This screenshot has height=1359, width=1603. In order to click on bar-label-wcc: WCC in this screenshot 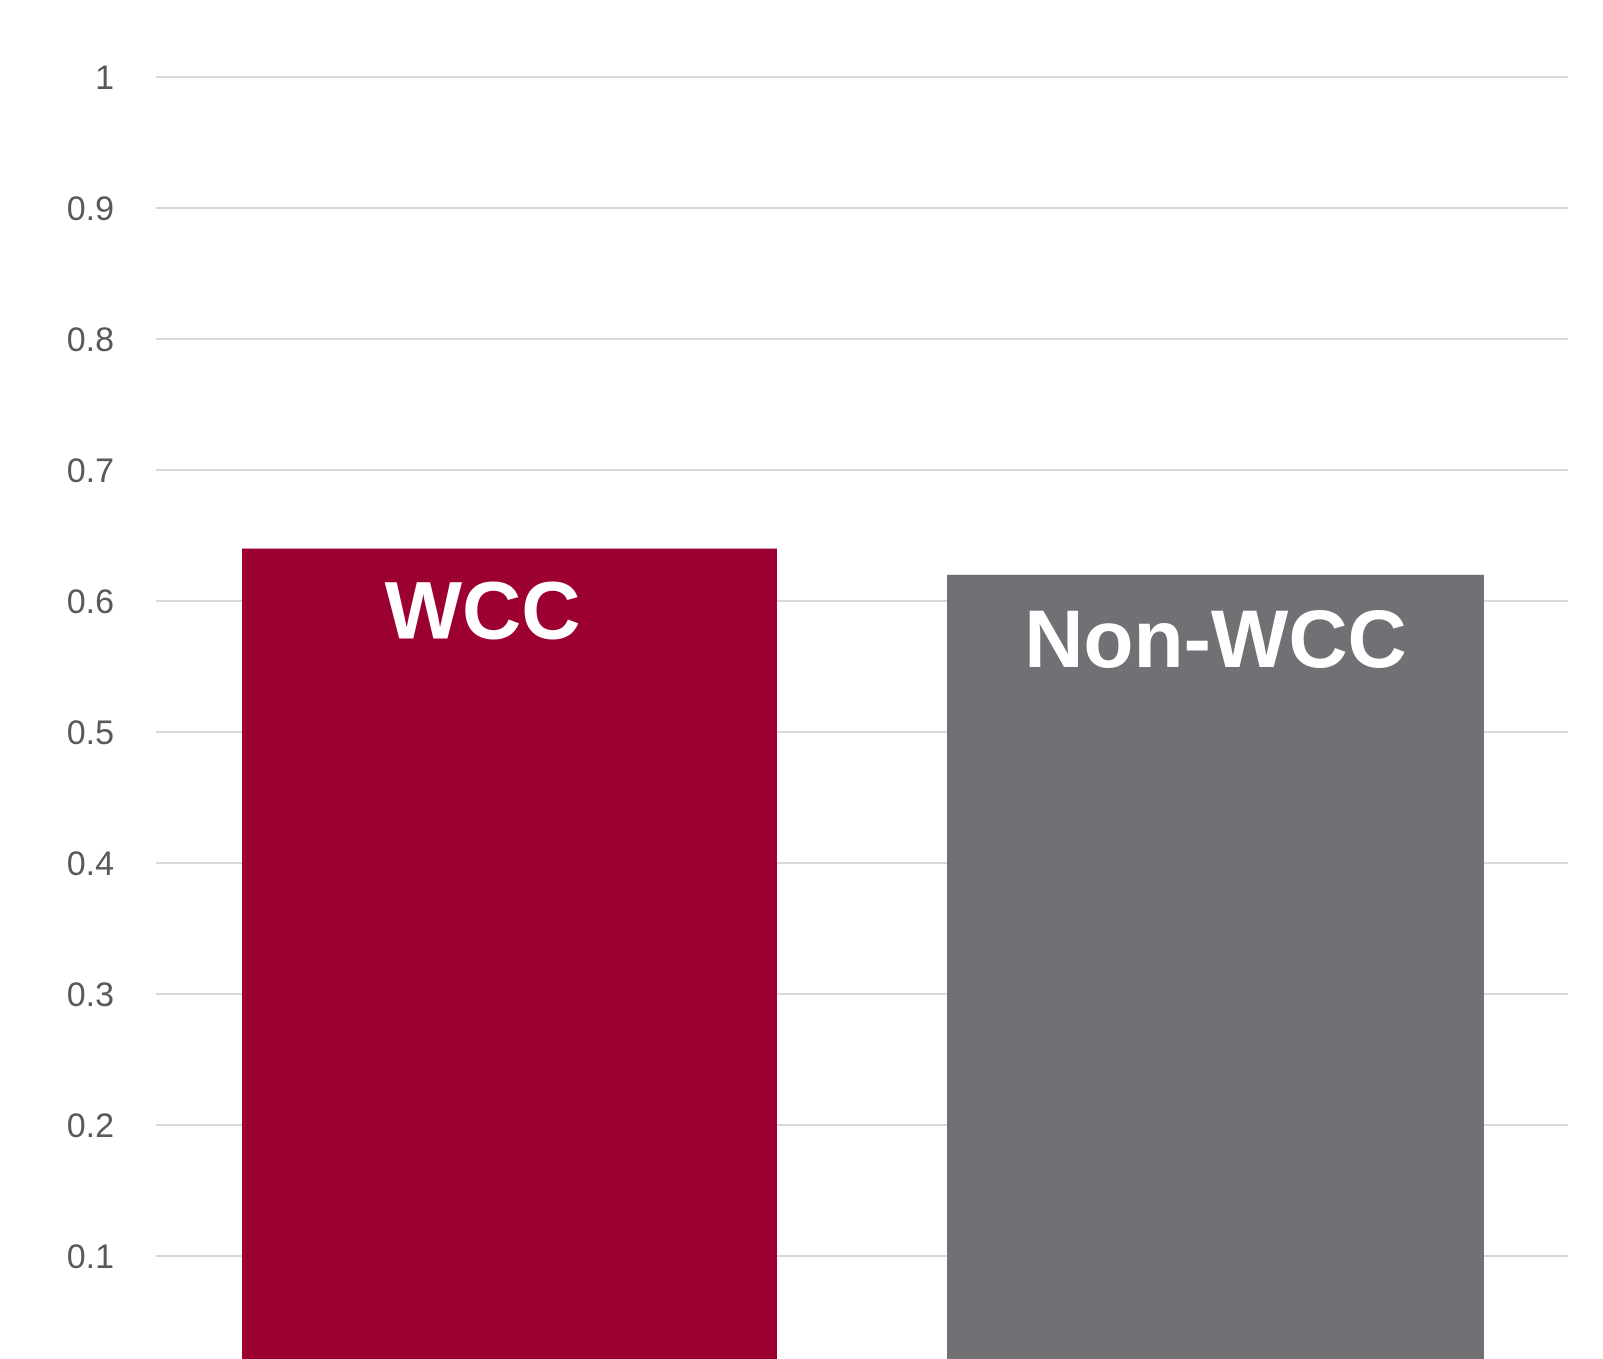, I will do `click(483, 611)`.